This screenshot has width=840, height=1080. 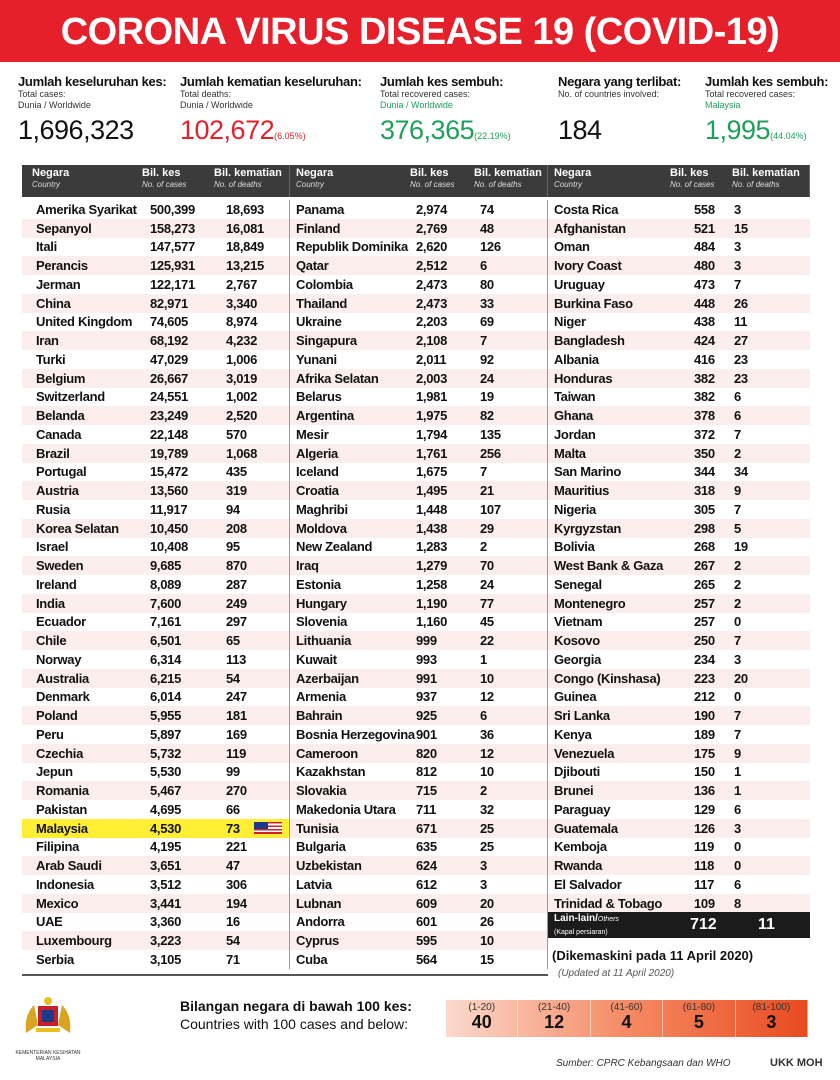 What do you see at coordinates (155, 734) in the screenshot?
I see `table-row: Peru 5,897 169` at bounding box center [155, 734].